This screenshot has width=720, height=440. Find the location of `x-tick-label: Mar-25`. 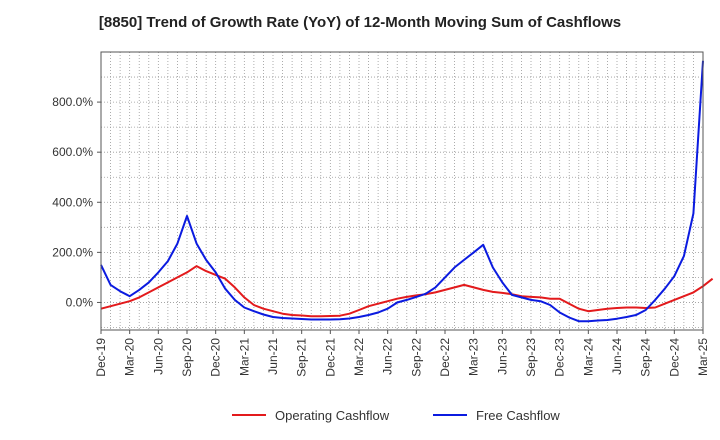

x-tick-label: Mar-25 is located at coordinates (703, 357).